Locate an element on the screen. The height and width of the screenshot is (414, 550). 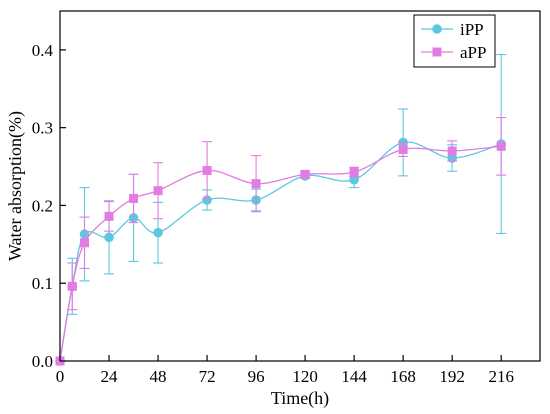
x-tick-label: 168 is located at coordinates (403, 376).